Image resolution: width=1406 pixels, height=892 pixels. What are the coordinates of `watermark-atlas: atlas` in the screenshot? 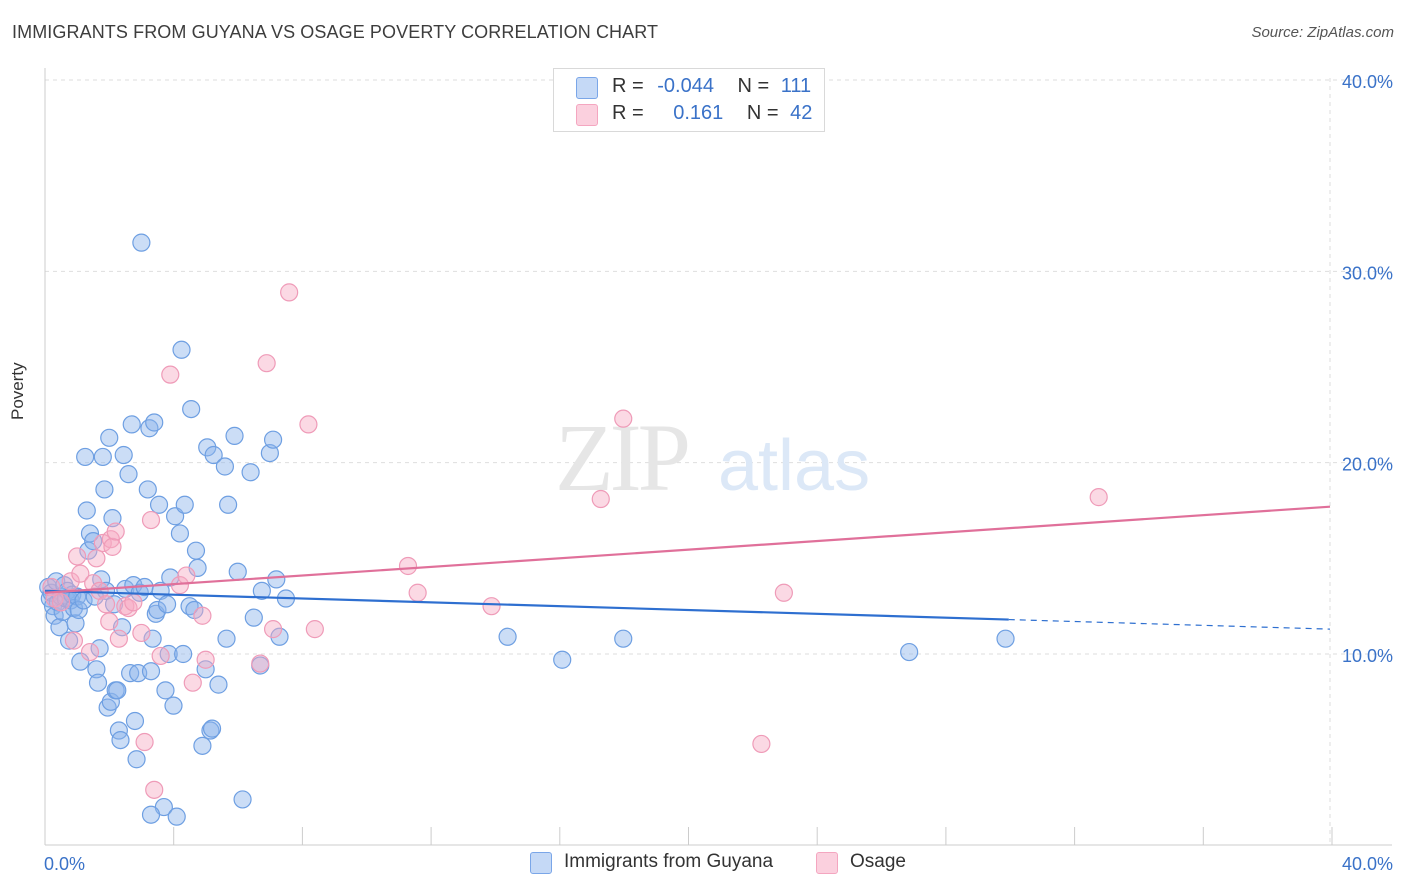 It's located at (794, 466).